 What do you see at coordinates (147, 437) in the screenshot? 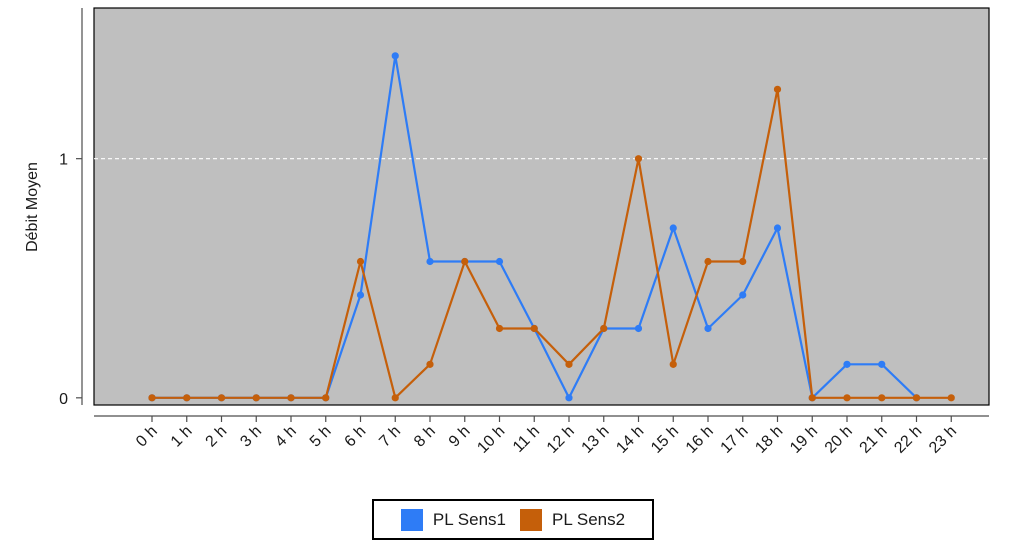
I see `x-tick-label: 0 h` at bounding box center [147, 437].